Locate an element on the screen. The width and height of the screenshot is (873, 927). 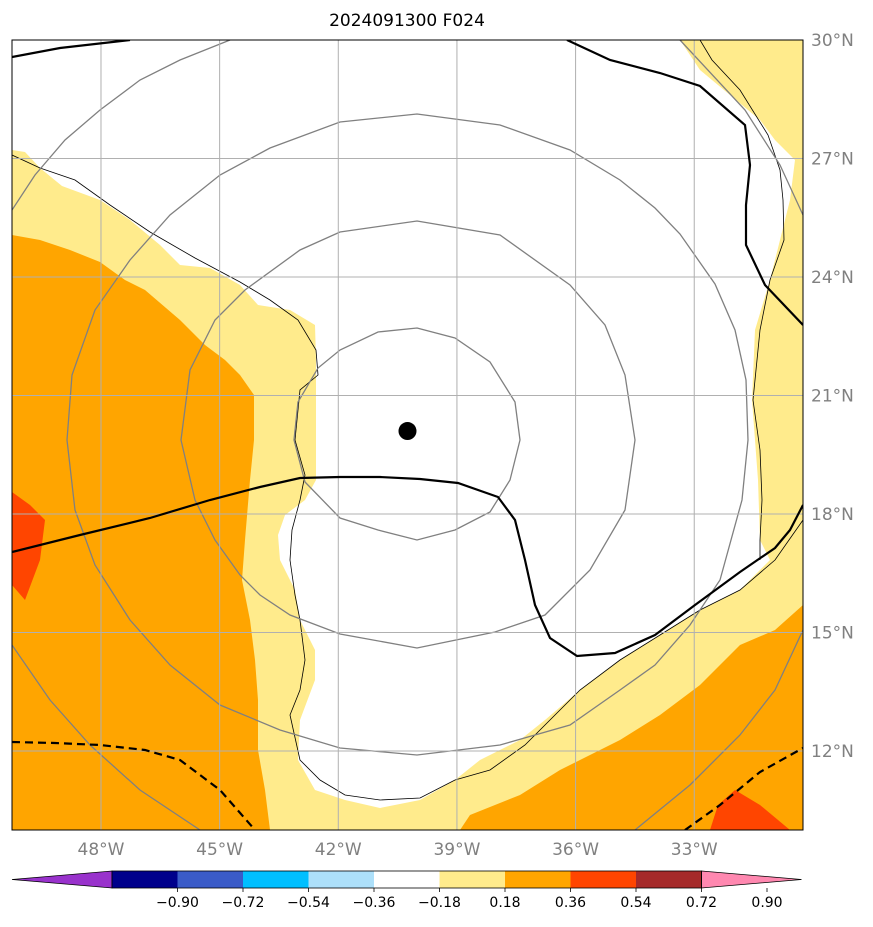
red-field-west is located at coordinates (28, 546).